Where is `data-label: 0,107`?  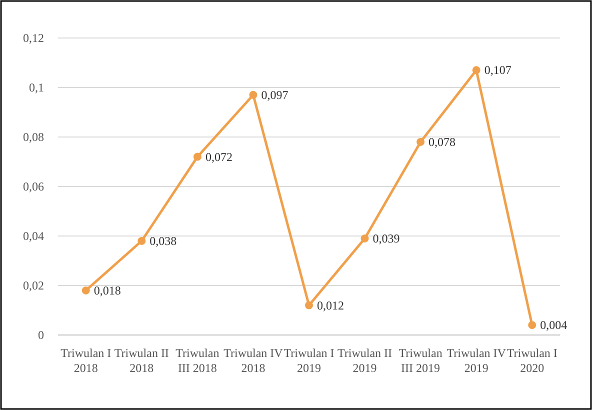 data-label: 0,107 is located at coordinates (498, 70).